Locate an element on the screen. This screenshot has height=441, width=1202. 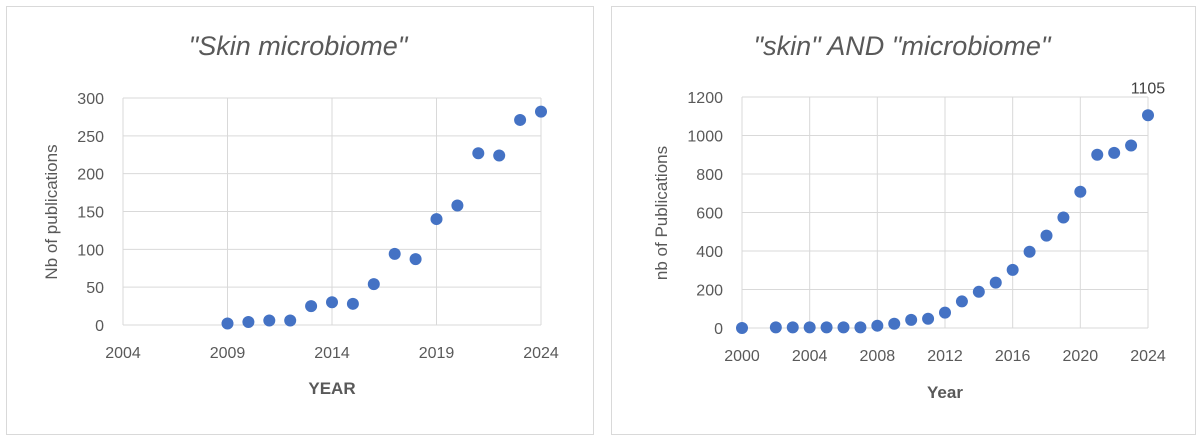
x-axis-title: Year is located at coordinates (945, 392).